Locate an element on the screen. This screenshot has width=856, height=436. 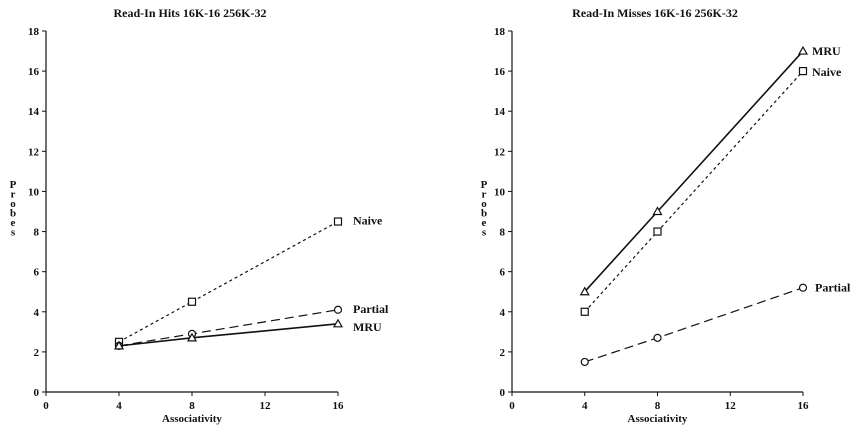
chart-title: Read-In Hits 16K-16 256K-32 is located at coordinates (190, 13).